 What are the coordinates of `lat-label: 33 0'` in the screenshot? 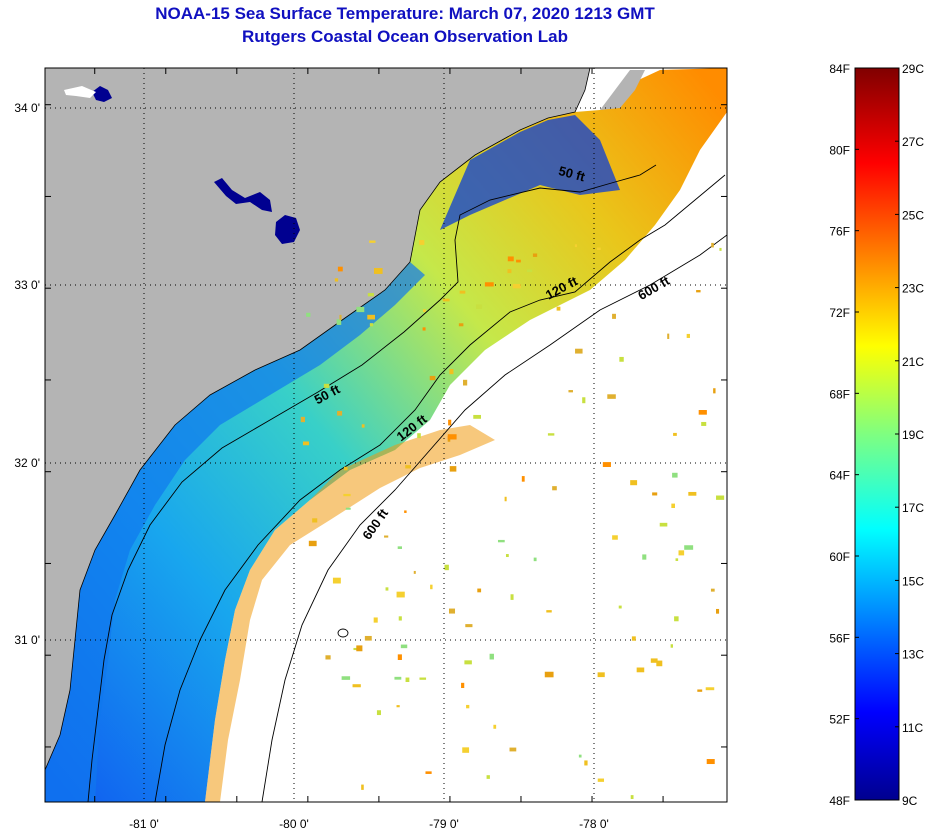 It's located at (27, 285).